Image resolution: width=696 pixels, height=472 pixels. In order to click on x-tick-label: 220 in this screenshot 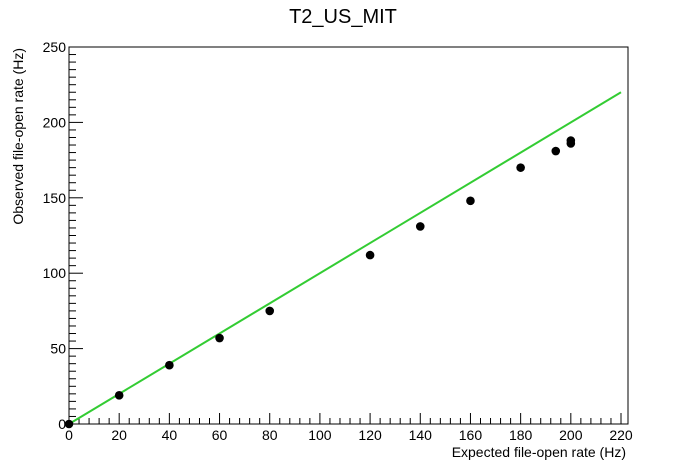, I will do `click(621, 435)`.